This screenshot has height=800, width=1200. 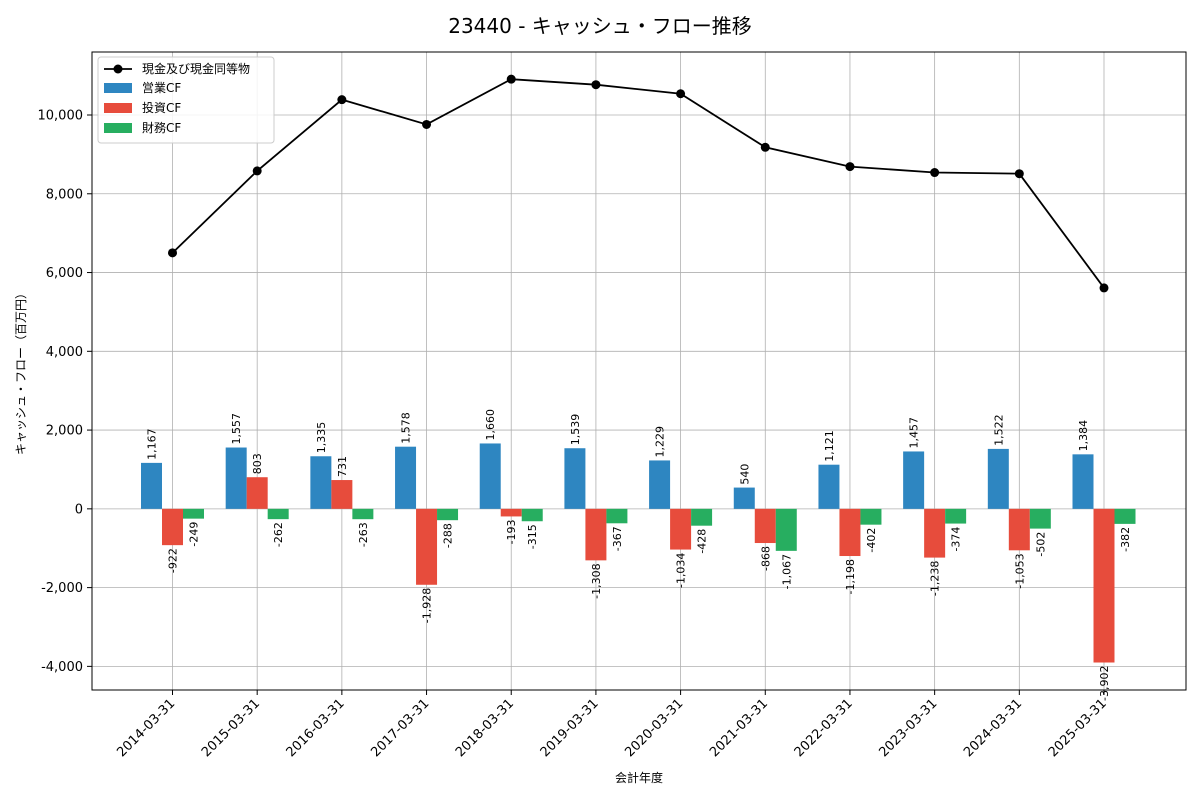 What do you see at coordinates (118, 128) in the screenshot?
I see `legend-swatch-financing` at bounding box center [118, 128].